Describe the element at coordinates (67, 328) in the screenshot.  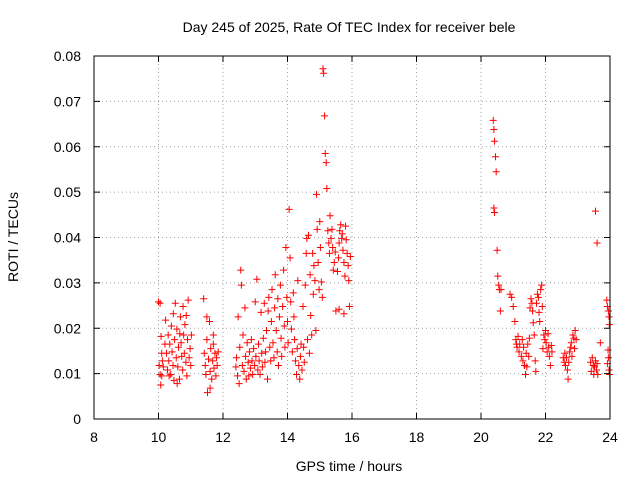
I see `y-tick-label: 0.02` at that location.